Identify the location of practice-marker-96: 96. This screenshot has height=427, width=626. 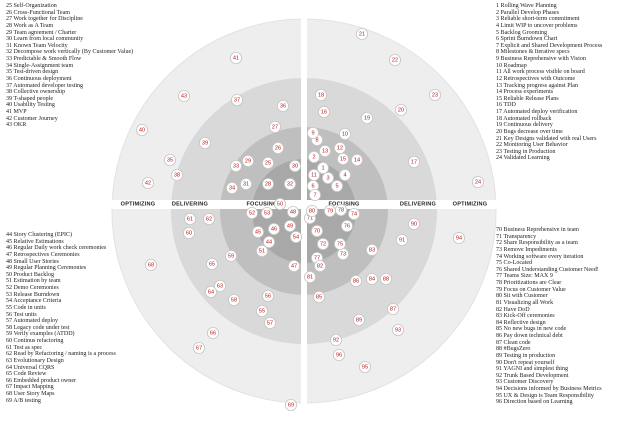
(338, 354).